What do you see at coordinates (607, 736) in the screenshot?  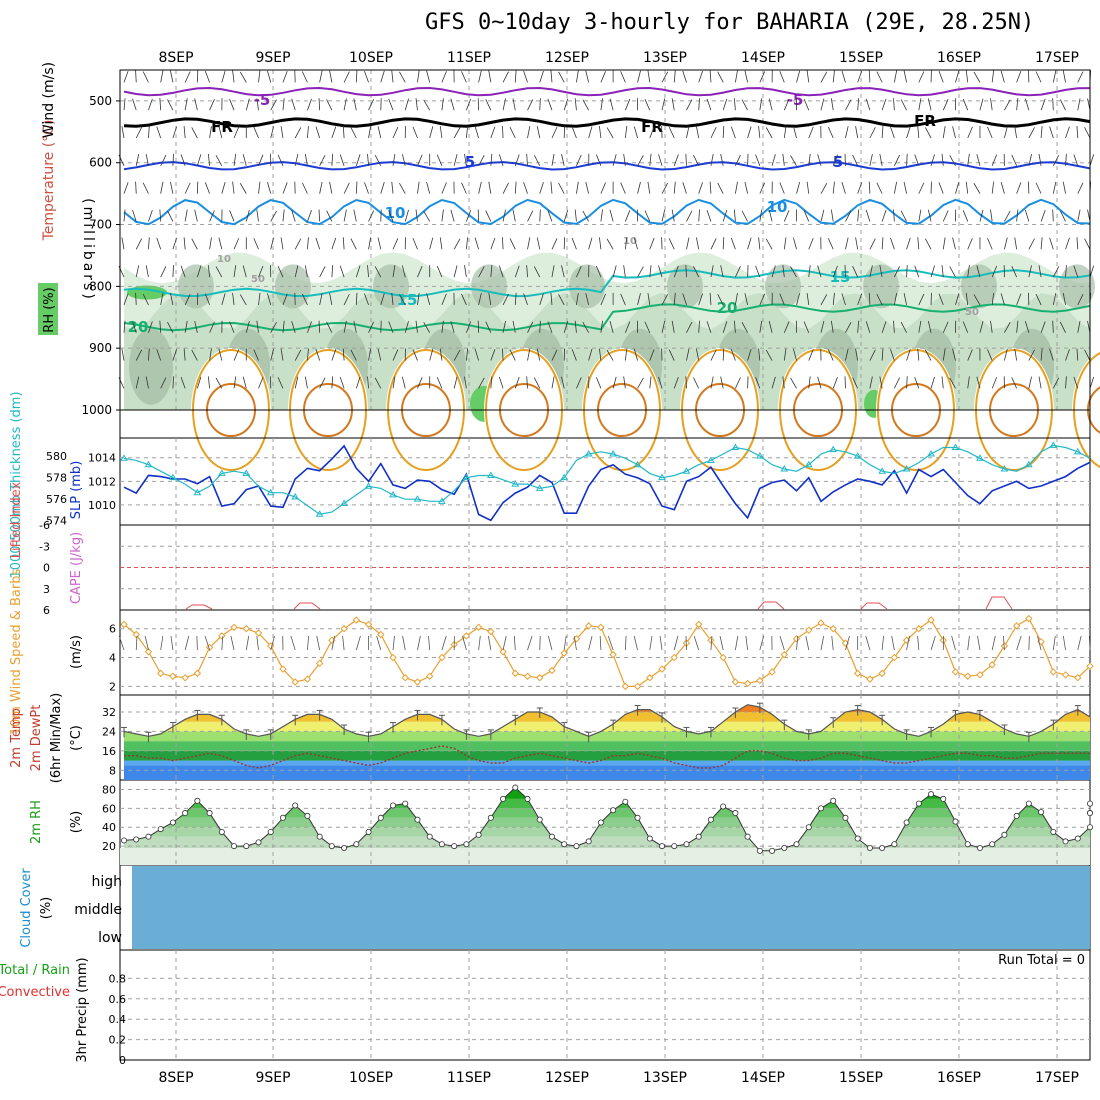 I see `temp-band` at bounding box center [607, 736].